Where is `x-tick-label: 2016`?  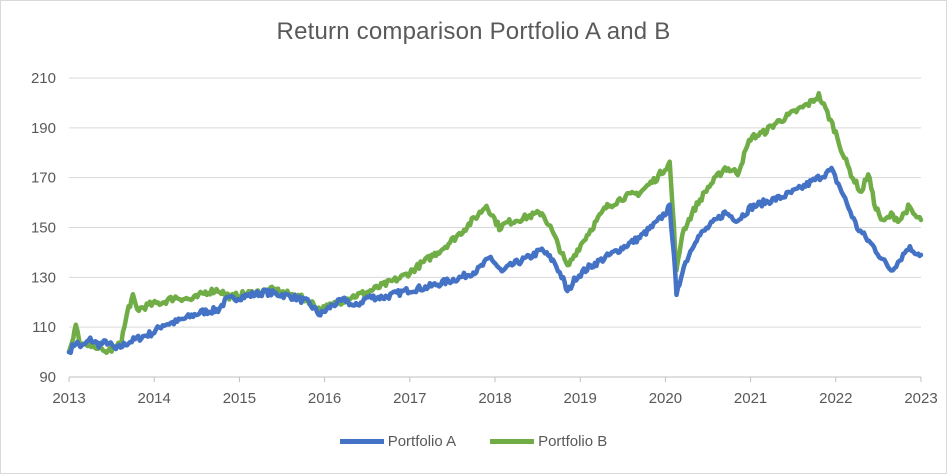 x-tick-label: 2016 is located at coordinates (324, 398).